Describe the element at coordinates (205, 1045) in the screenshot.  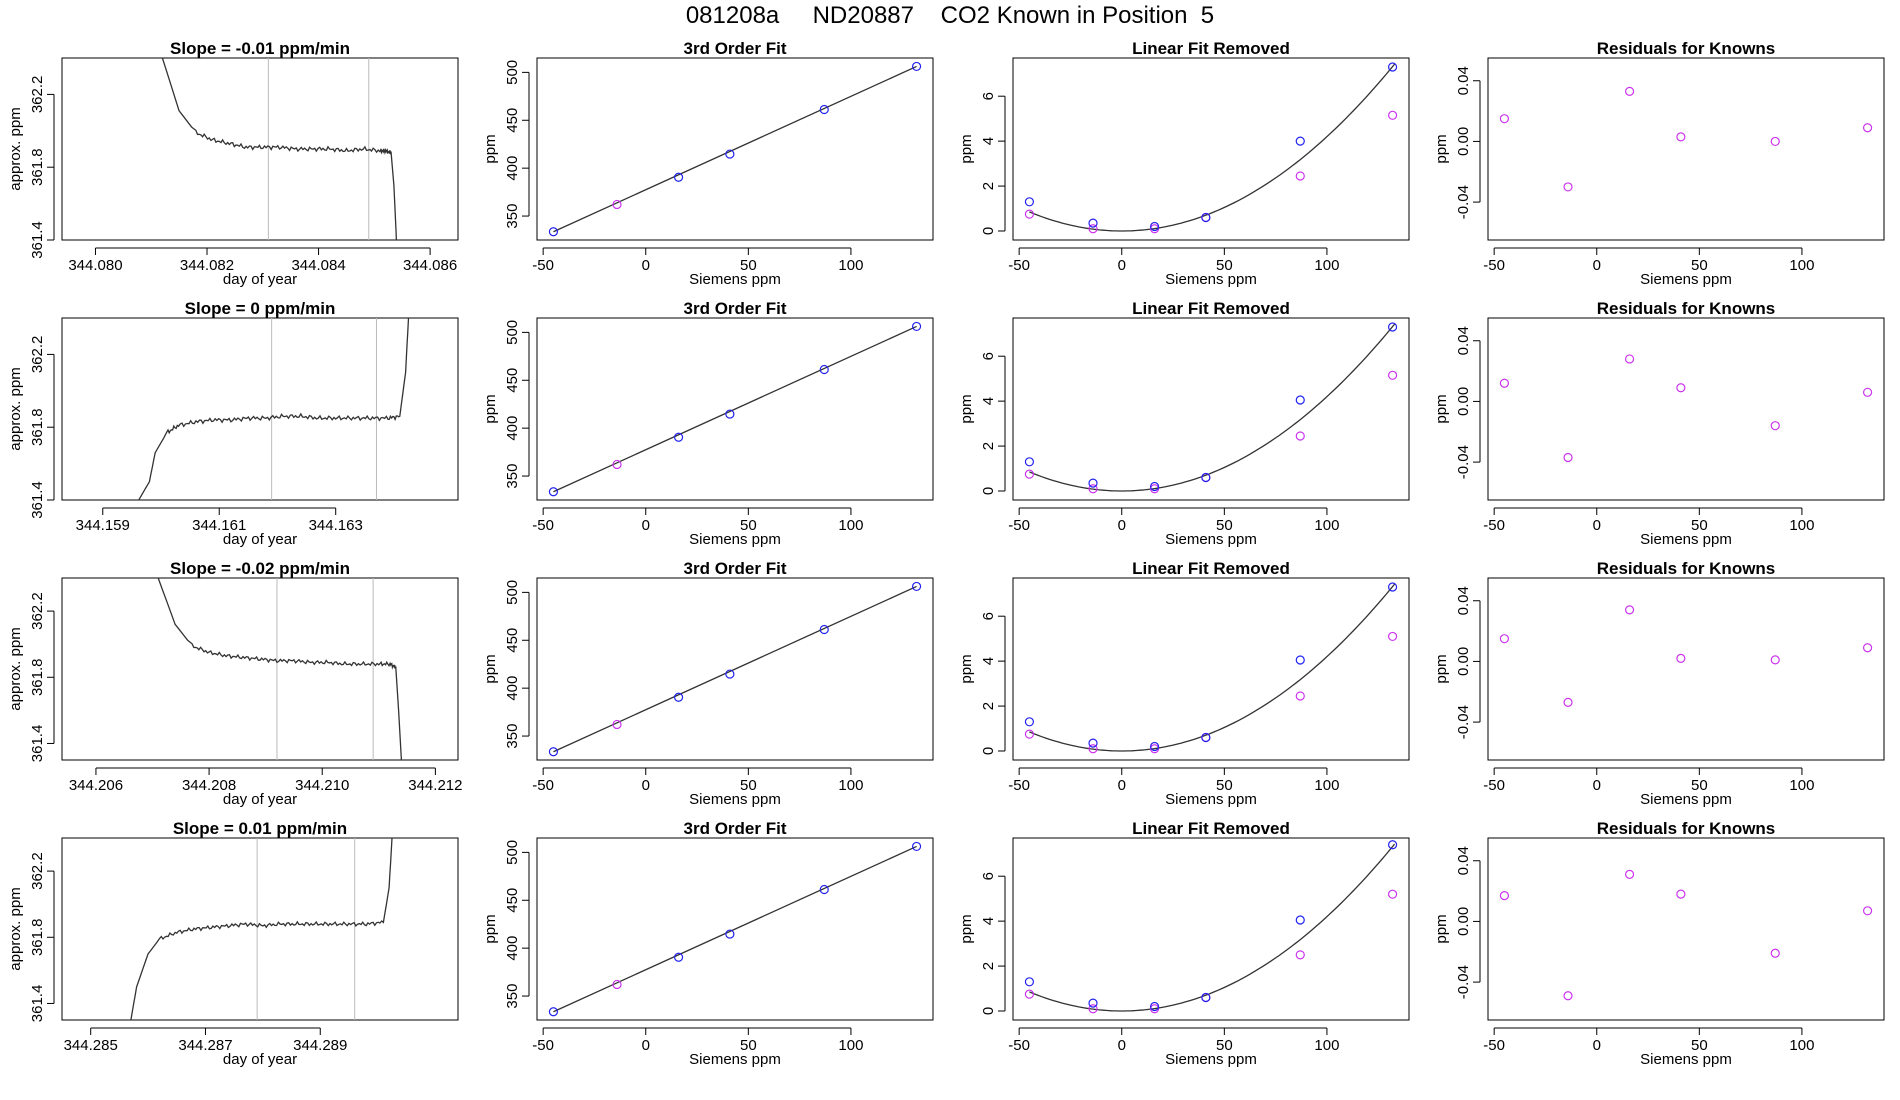
I see `x-tick-label: 344.287` at that location.